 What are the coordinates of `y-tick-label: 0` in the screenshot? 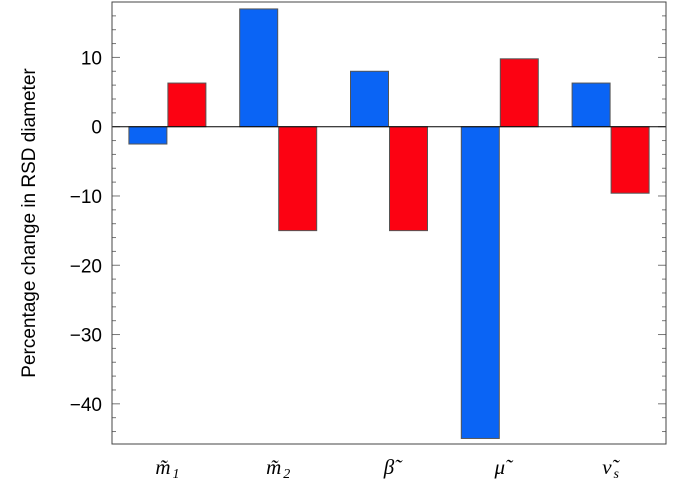 It's located at (96, 128).